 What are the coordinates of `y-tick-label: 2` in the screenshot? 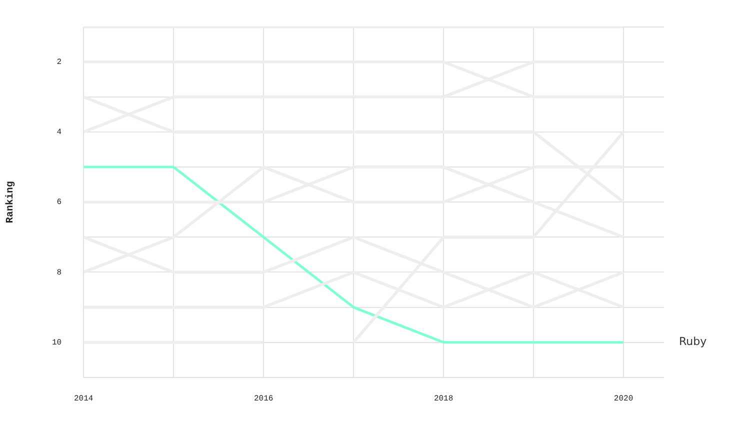 It's located at (59, 62).